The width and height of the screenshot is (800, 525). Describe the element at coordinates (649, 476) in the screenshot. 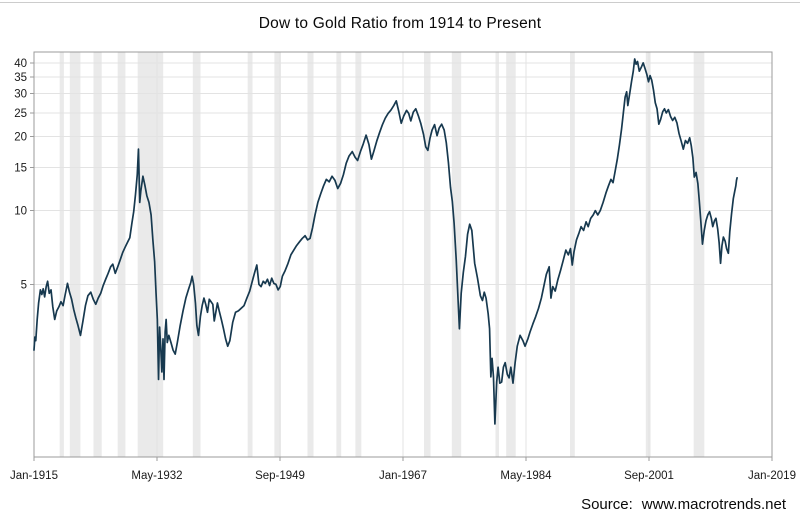

I see `x-tick-label: Sep-2001` at that location.